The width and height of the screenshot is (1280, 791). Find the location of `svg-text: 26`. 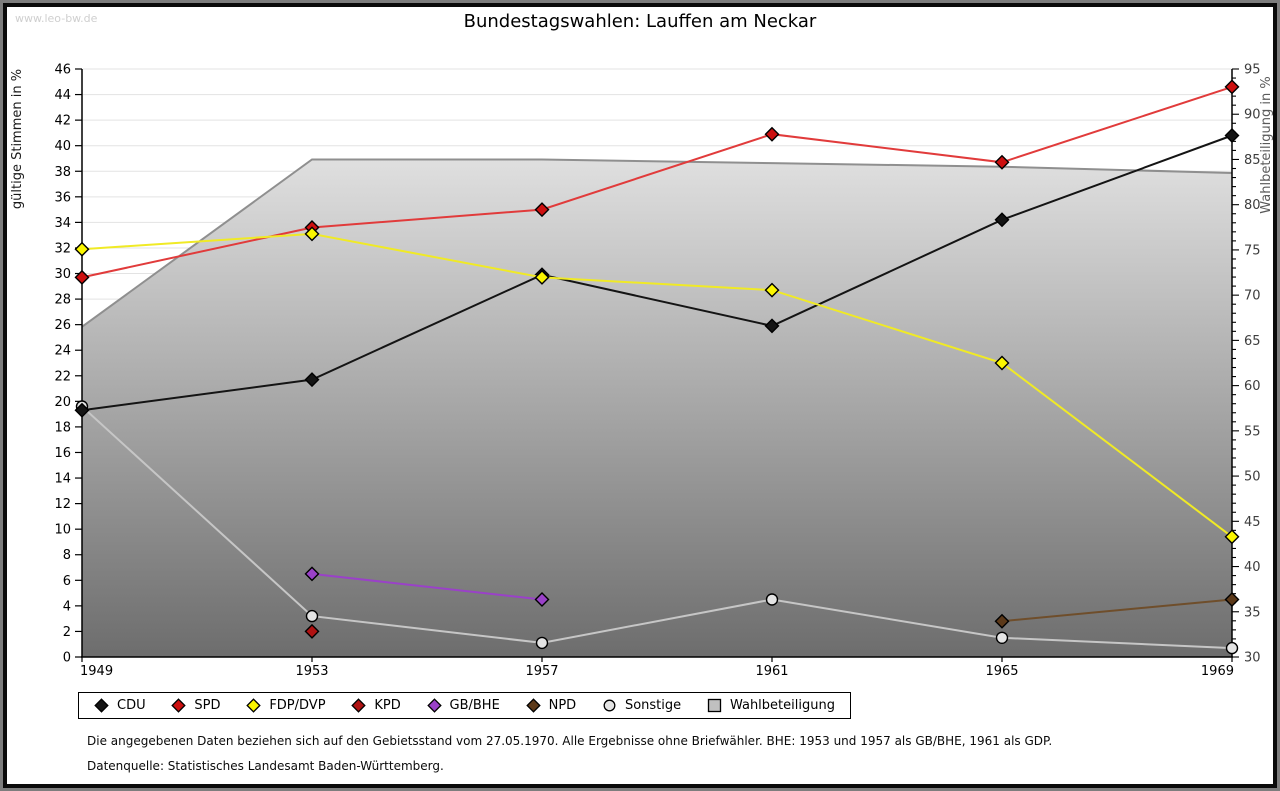

svg-text: 26 is located at coordinates (62, 325).